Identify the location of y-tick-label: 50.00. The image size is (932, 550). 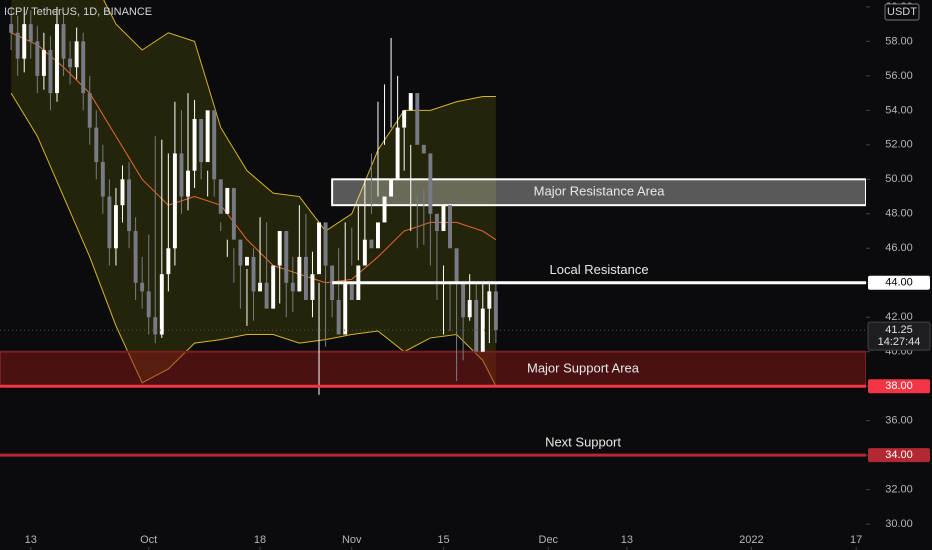
(899, 179).